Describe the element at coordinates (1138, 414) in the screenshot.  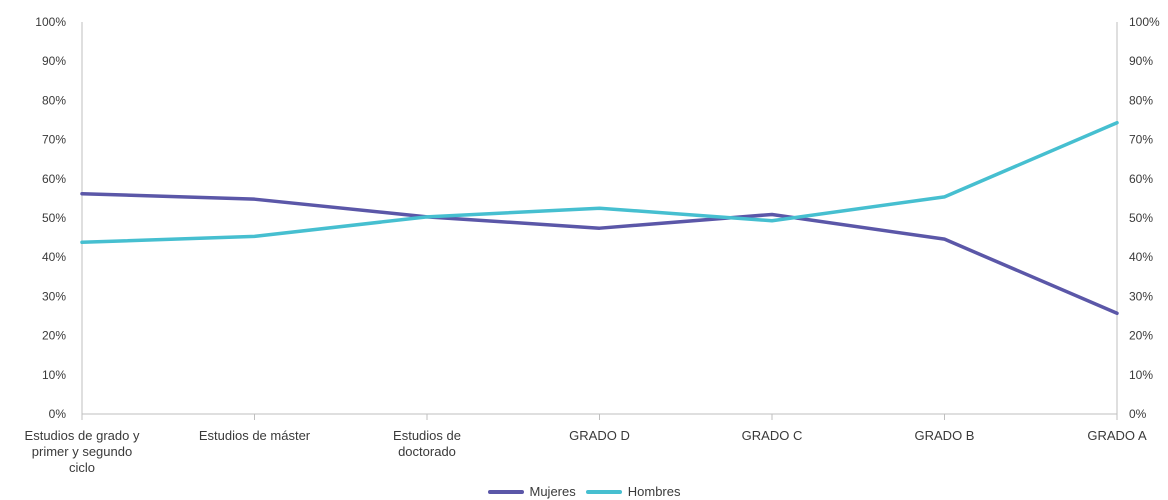
I see `y-tick-label-right: 0%` at that location.